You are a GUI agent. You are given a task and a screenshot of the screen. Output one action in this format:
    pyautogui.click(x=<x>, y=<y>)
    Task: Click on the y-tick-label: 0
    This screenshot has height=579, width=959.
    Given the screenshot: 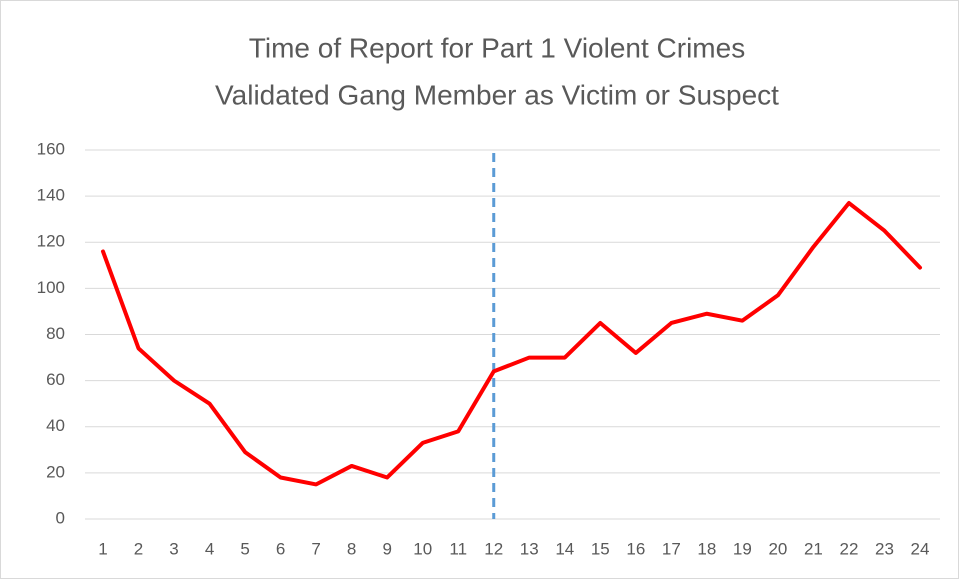 What is the action you would take?
    pyautogui.click(x=60, y=517)
    